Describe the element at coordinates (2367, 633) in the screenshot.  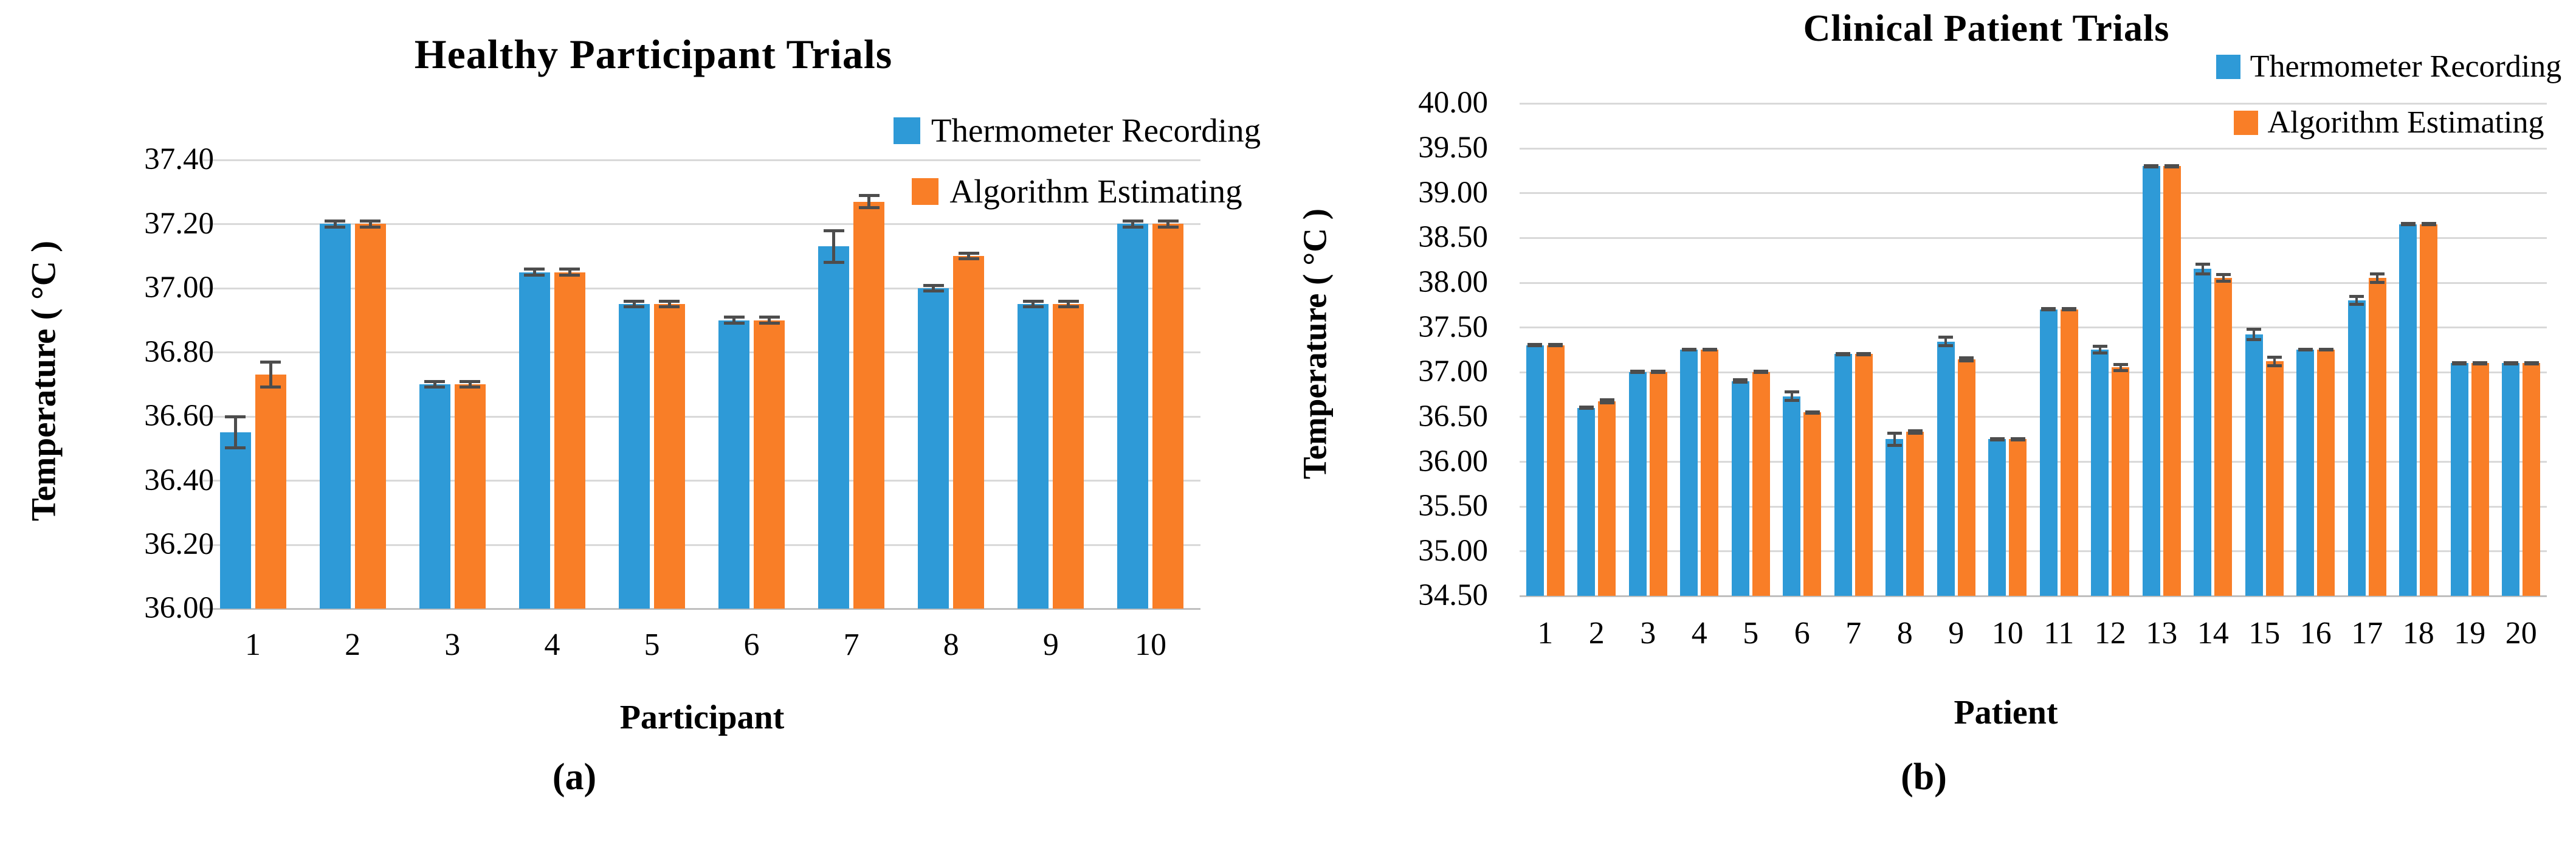
I see `x-tick-label: 17` at that location.